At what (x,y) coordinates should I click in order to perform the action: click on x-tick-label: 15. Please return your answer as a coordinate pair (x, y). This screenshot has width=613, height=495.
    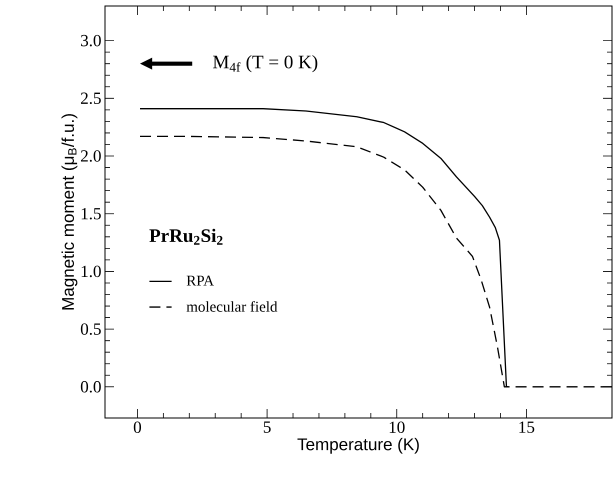
    Looking at the image, I should click on (526, 427).